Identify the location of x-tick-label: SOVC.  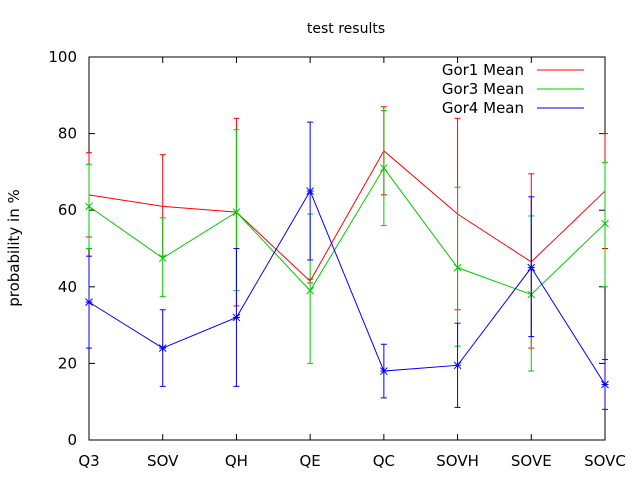
(605, 461).